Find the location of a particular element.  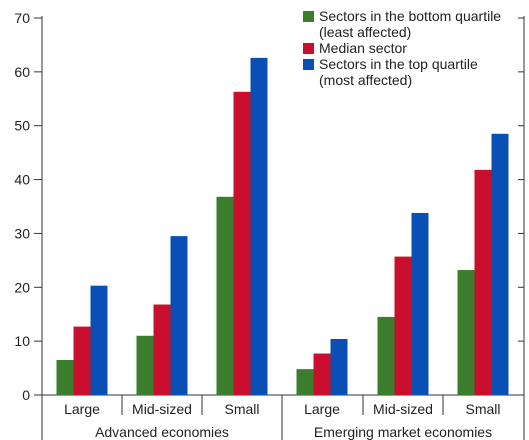

group-label: Advanced economies is located at coordinates (162, 432).